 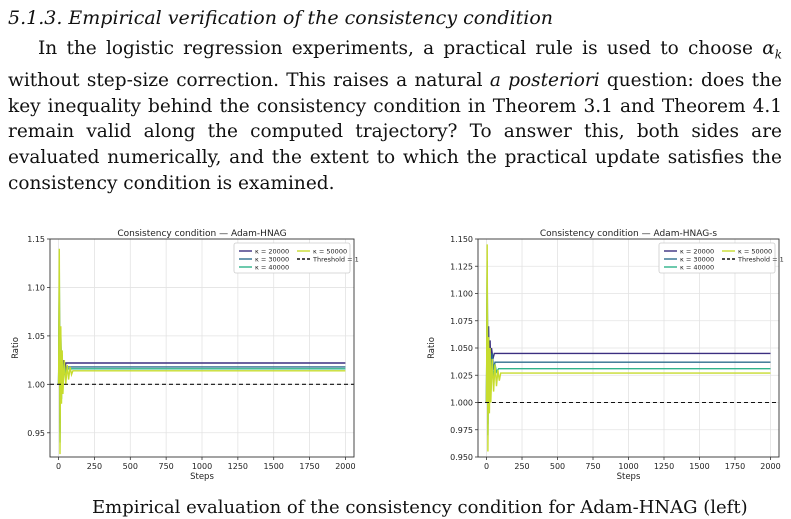 I want to click on y-tick-label: 1.05, so click(x=36, y=336).